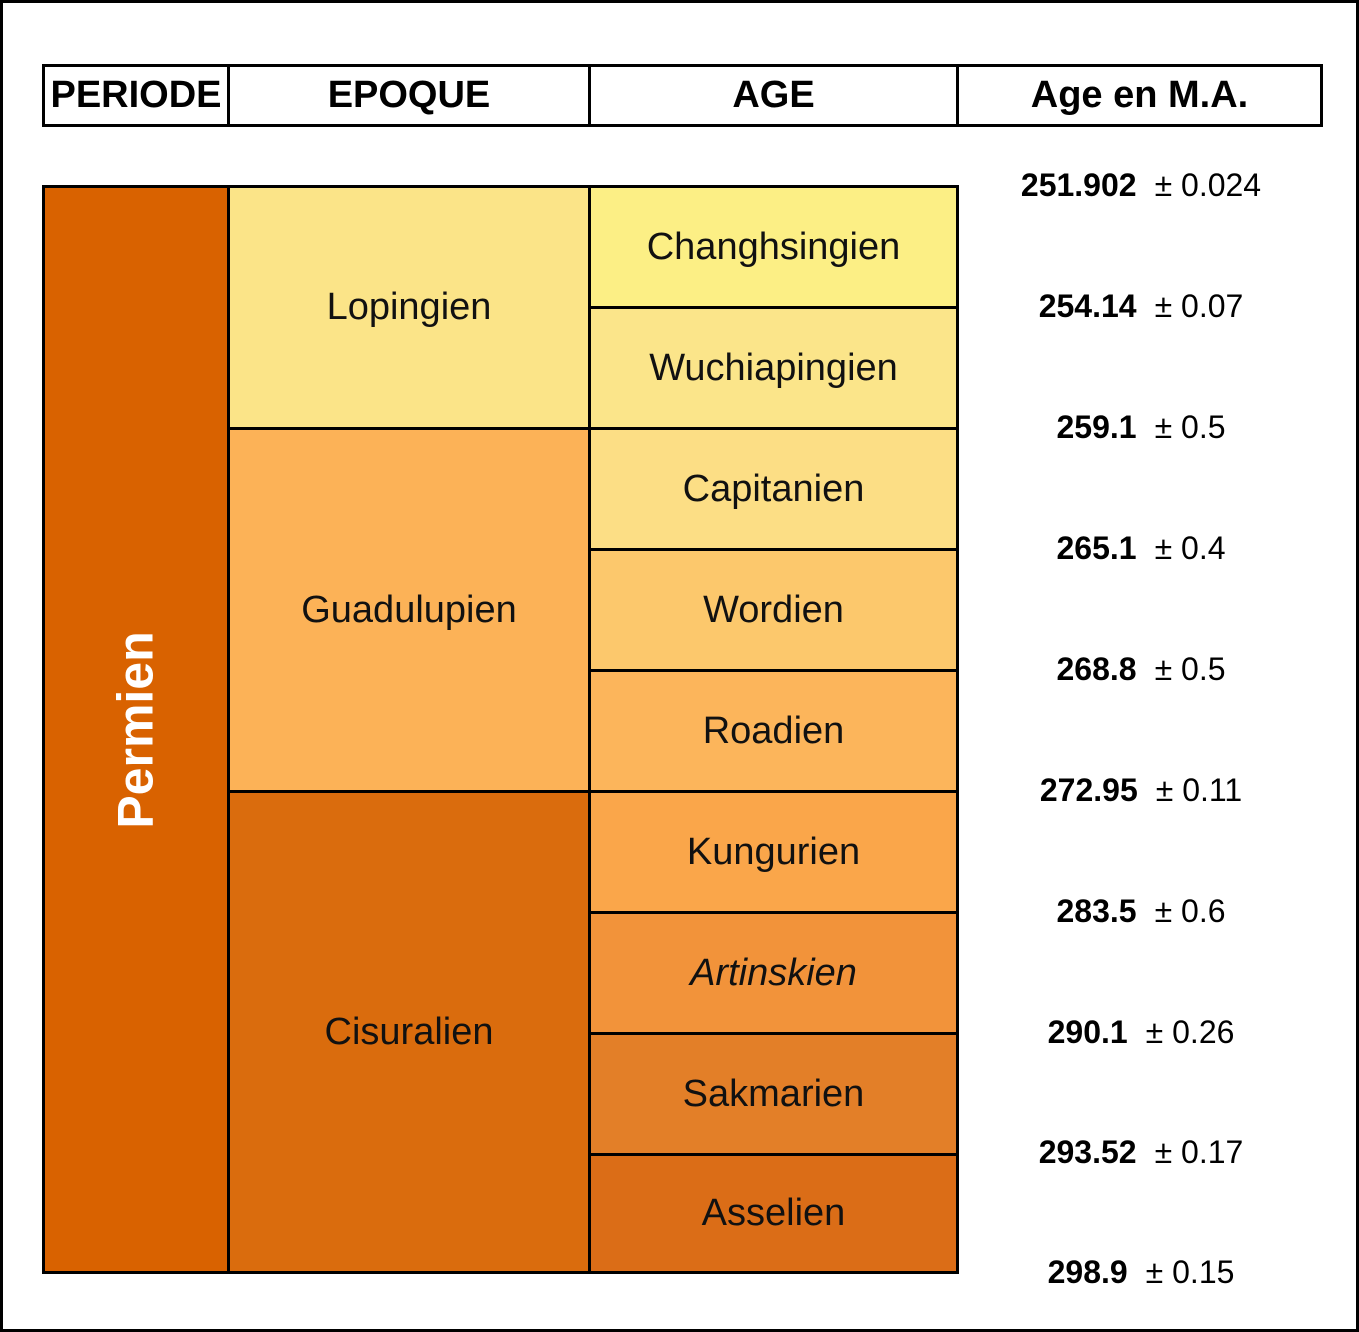  I want to click on age-label: Kungurien, so click(773, 851).